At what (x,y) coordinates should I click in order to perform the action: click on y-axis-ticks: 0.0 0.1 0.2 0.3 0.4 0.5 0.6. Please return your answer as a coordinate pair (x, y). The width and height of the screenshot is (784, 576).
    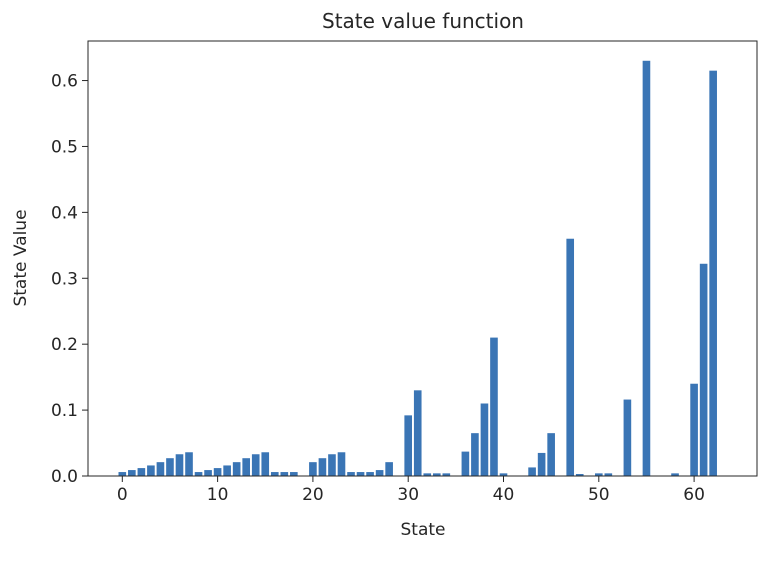
    Looking at the image, I should click on (69, 279).